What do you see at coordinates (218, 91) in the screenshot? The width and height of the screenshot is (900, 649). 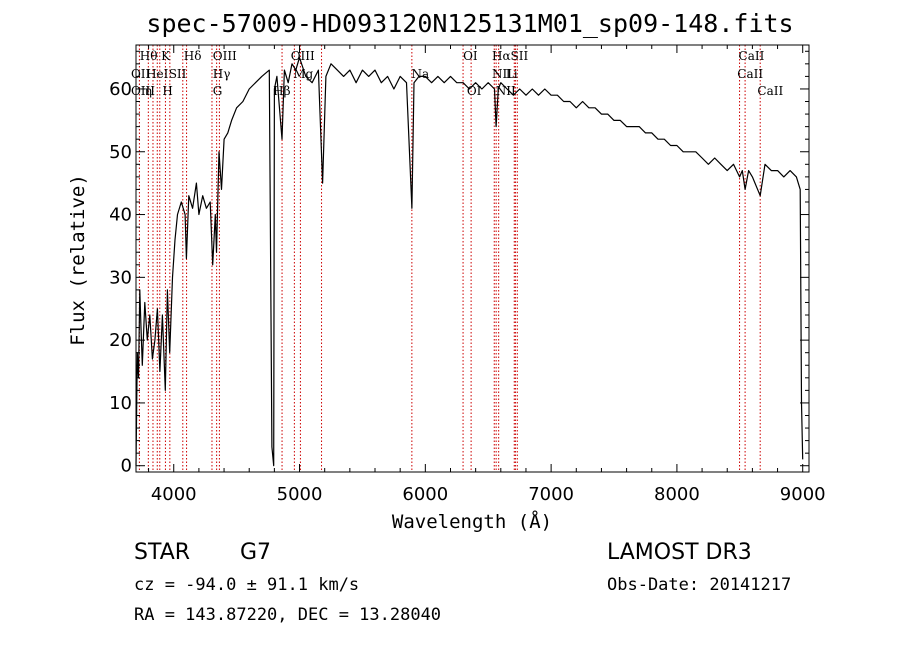 I see `line-label-20: G` at bounding box center [218, 91].